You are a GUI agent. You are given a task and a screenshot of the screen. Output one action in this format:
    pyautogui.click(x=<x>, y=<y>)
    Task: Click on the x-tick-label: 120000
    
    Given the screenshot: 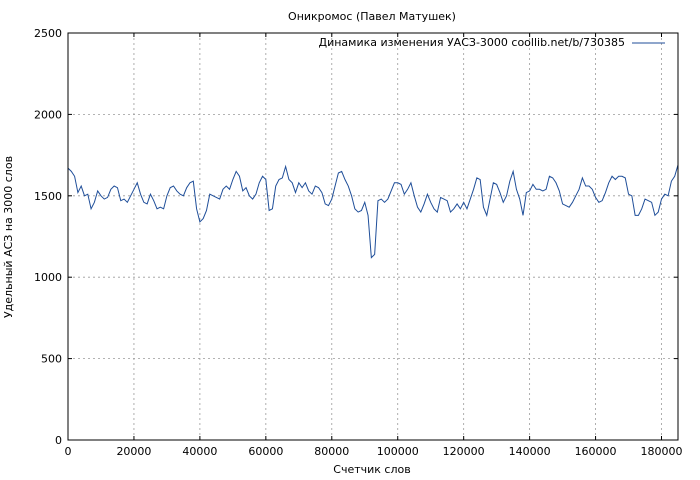 What is the action you would take?
    pyautogui.click(x=464, y=451)
    